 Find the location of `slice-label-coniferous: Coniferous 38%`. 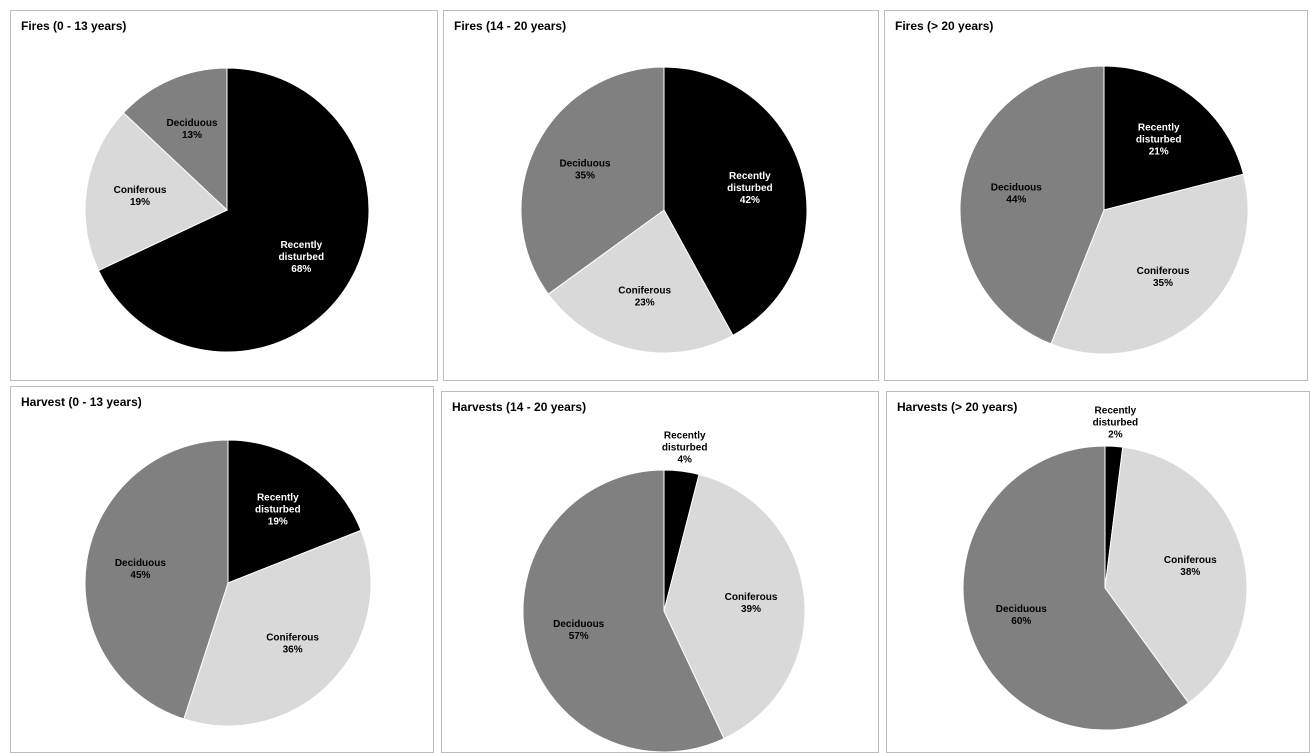

slice-label-coniferous: Coniferous 38% is located at coordinates (1190, 566).